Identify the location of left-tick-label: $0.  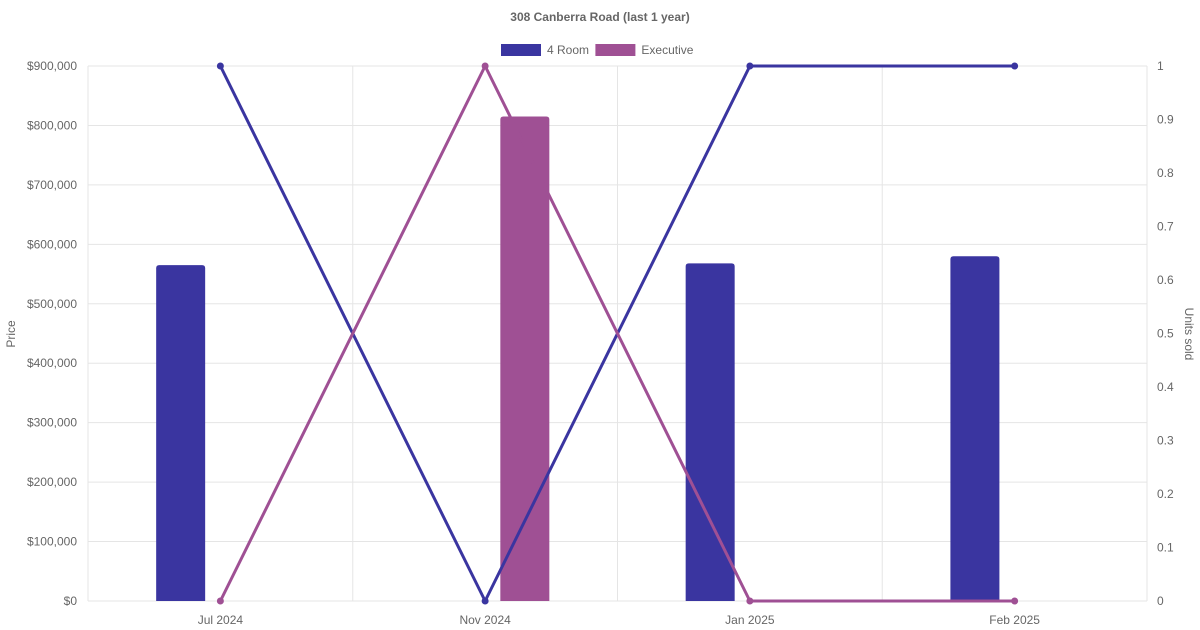
(71, 601).